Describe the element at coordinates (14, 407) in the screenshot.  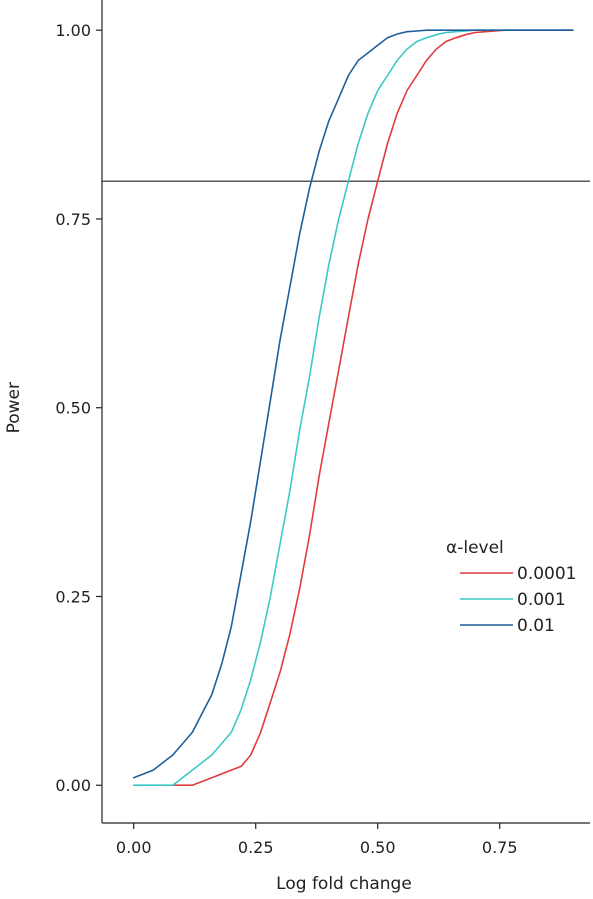
I see `y-axis-title: Power` at that location.